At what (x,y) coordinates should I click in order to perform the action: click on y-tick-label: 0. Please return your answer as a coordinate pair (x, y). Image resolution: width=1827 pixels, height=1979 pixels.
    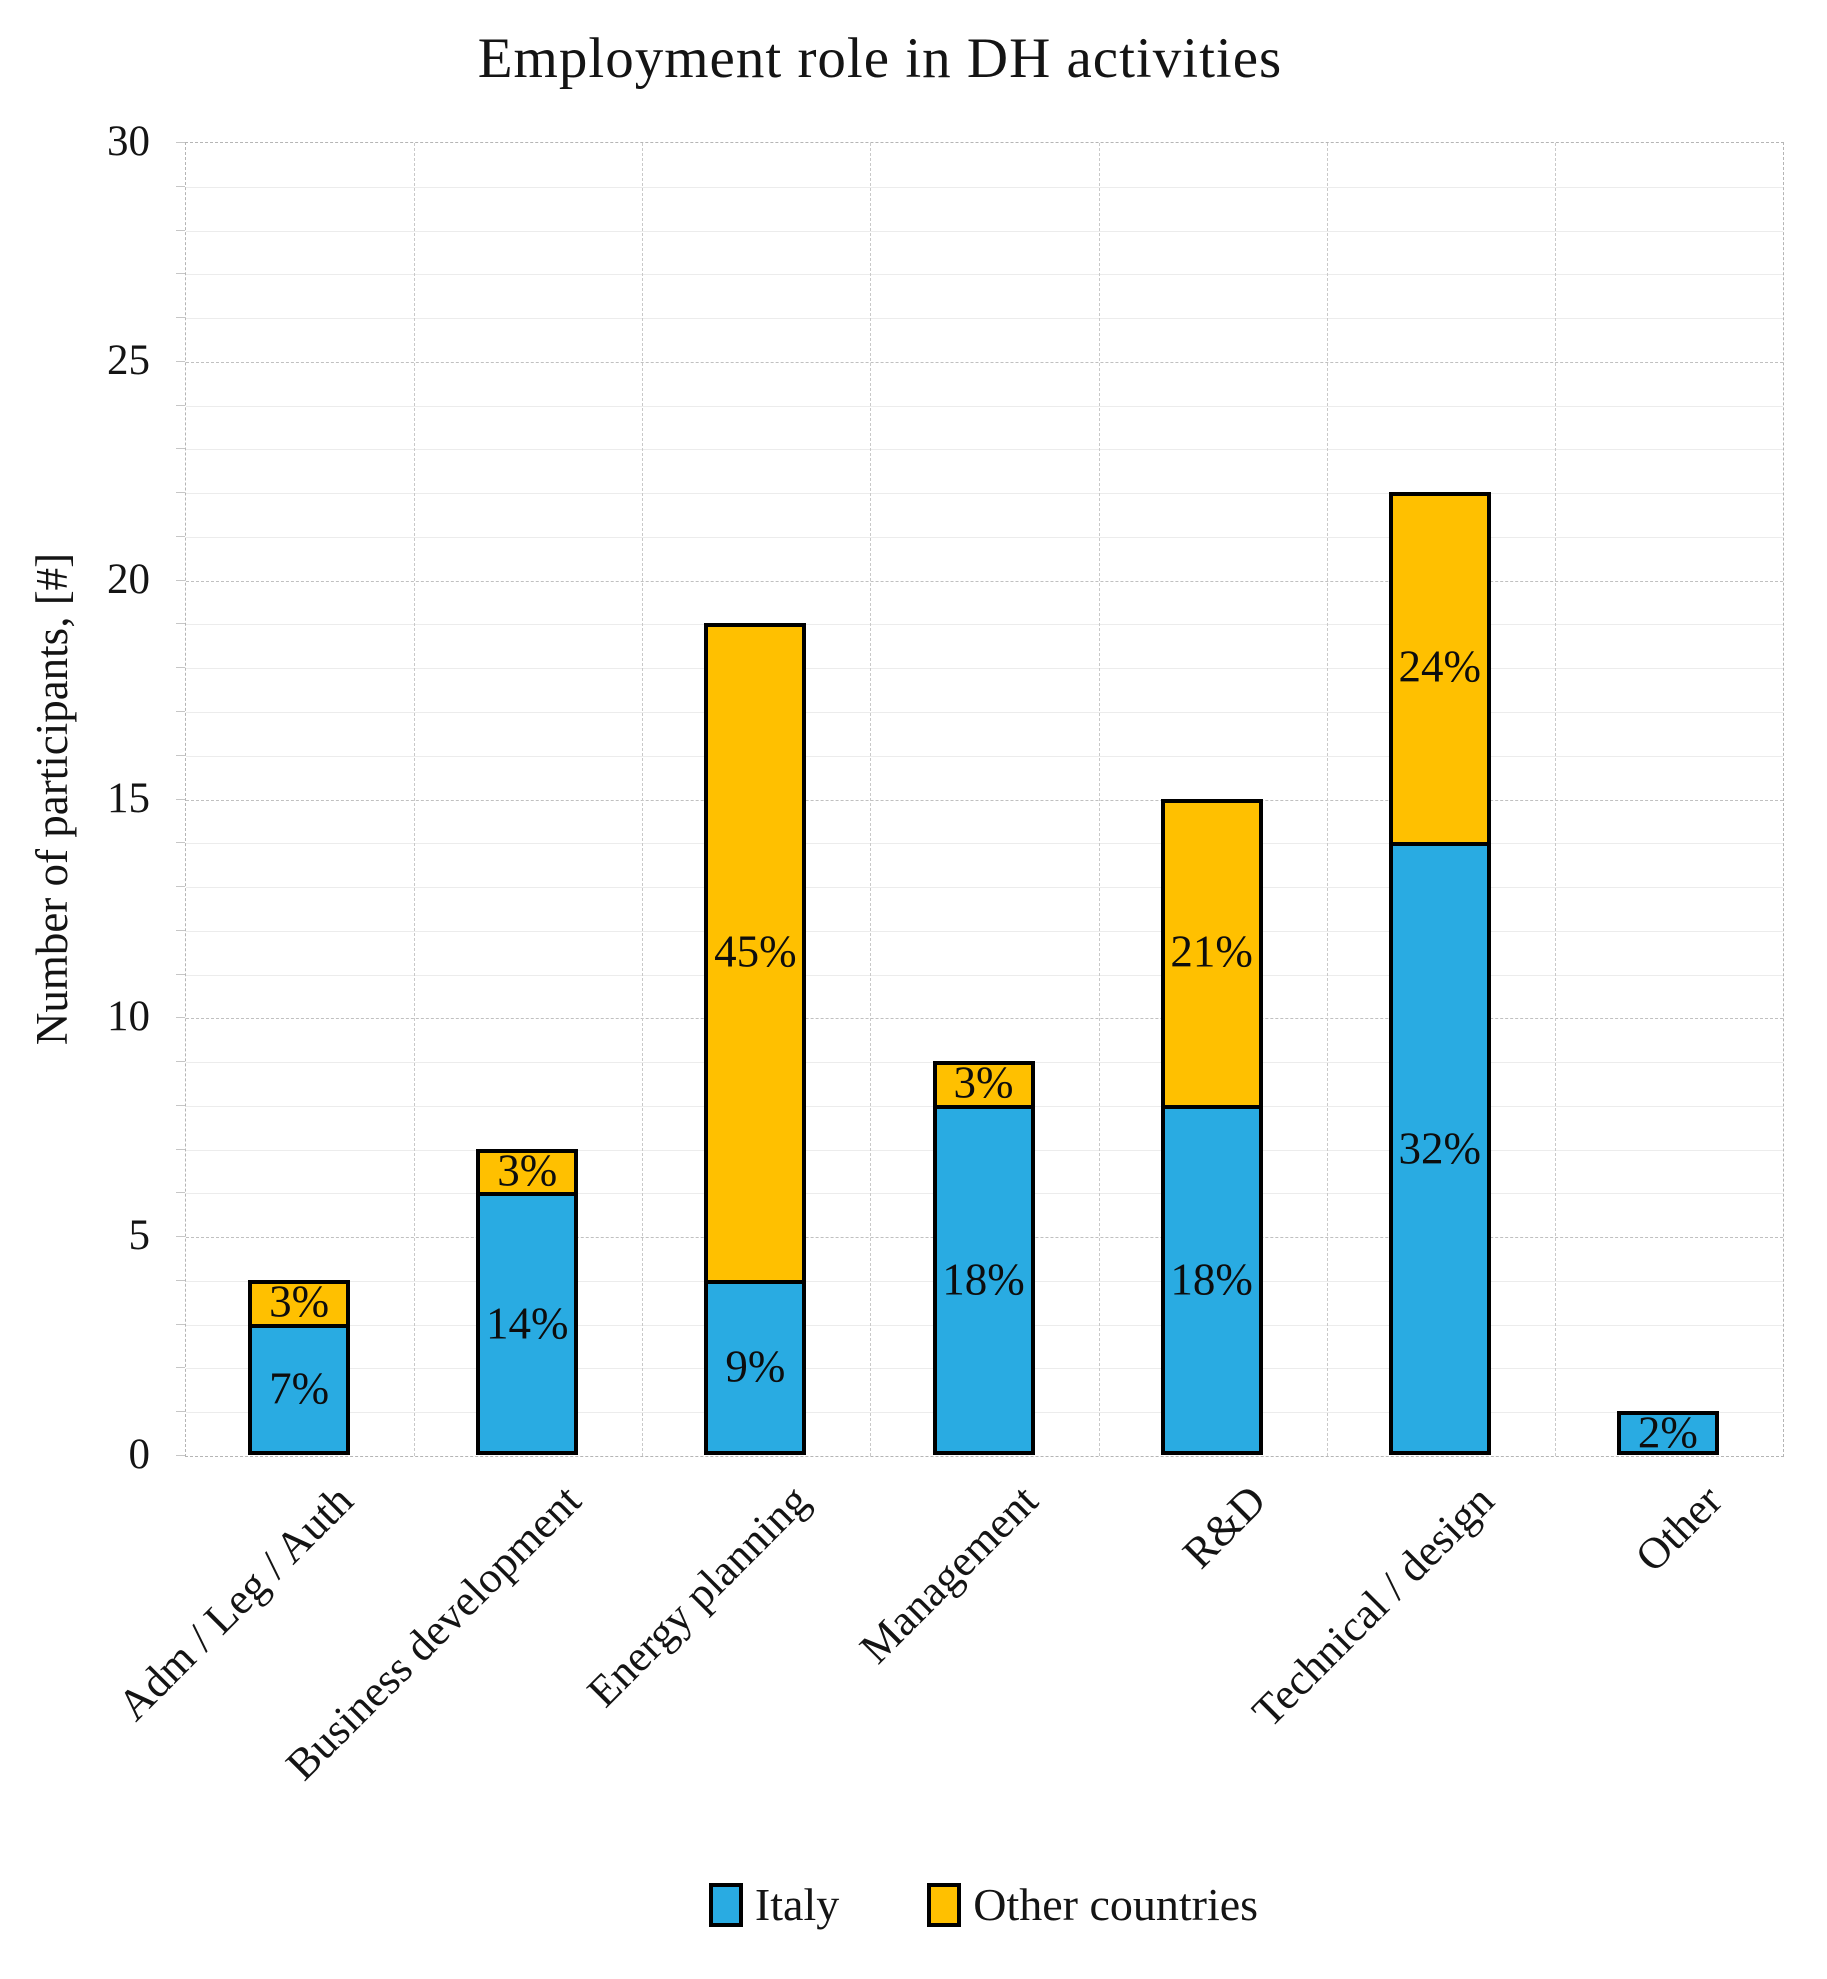
    Looking at the image, I should click on (139, 1454).